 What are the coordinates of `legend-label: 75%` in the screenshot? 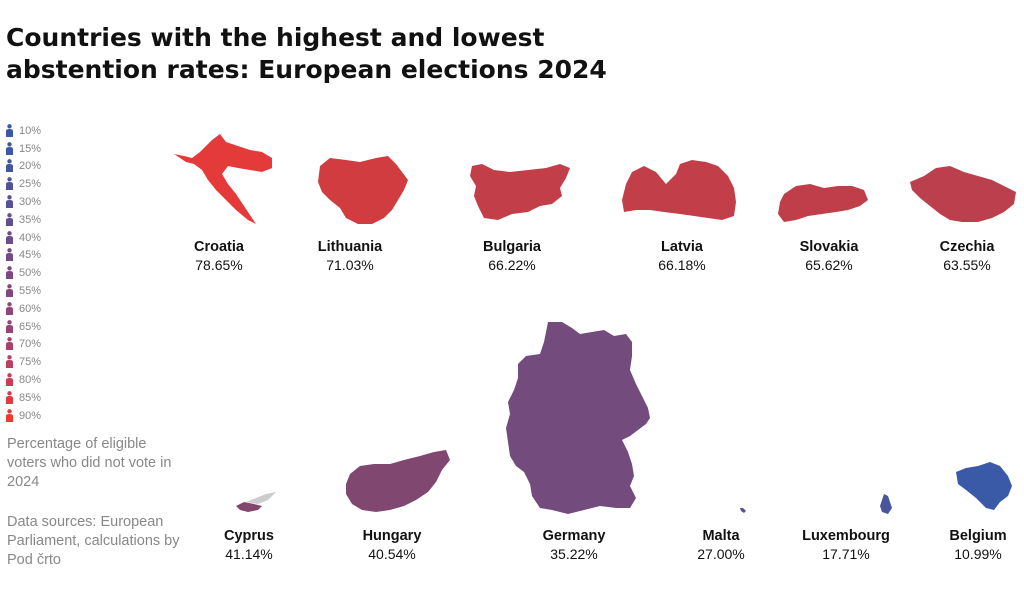 It's located at (30, 362).